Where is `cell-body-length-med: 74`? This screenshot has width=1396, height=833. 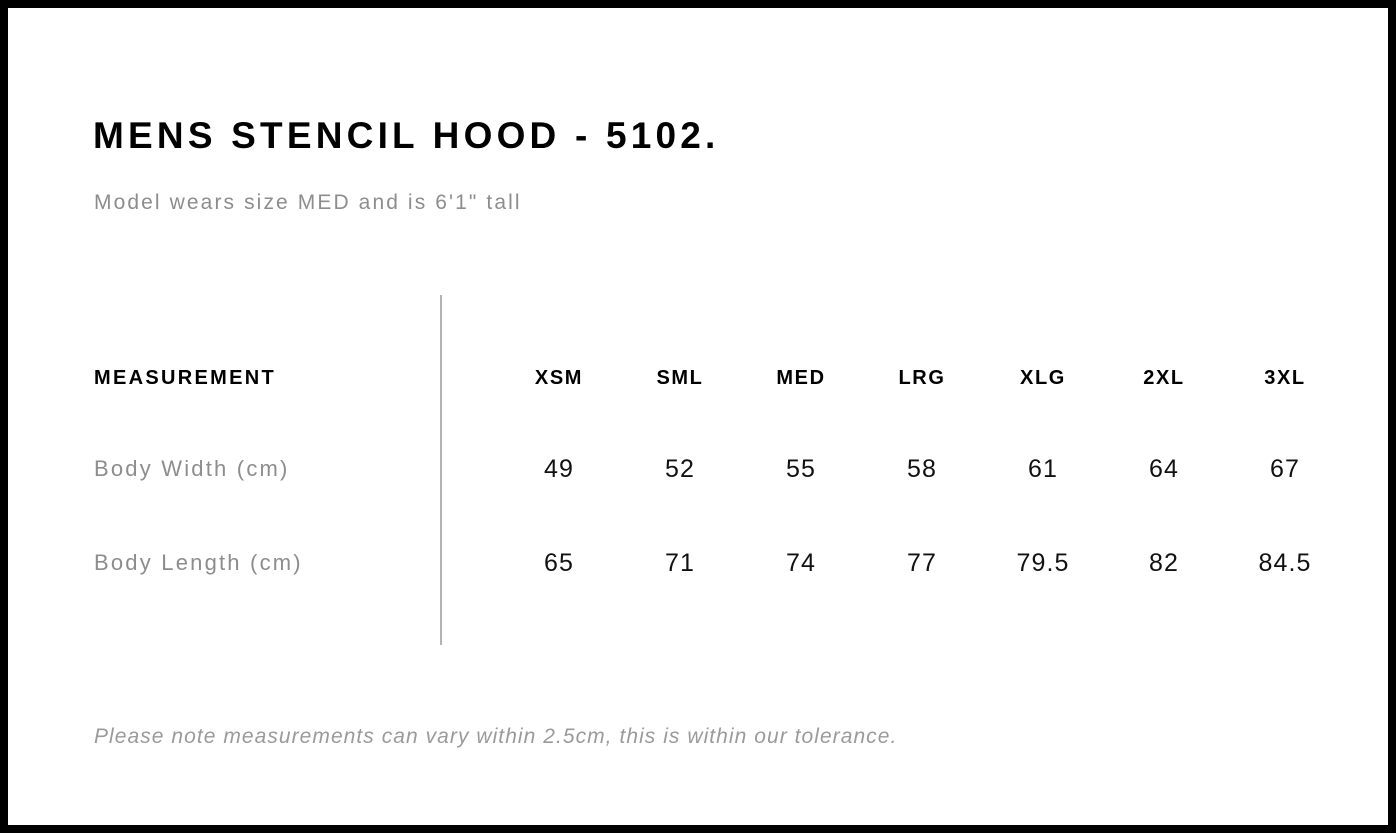 cell-body-length-med: 74 is located at coordinates (800, 563).